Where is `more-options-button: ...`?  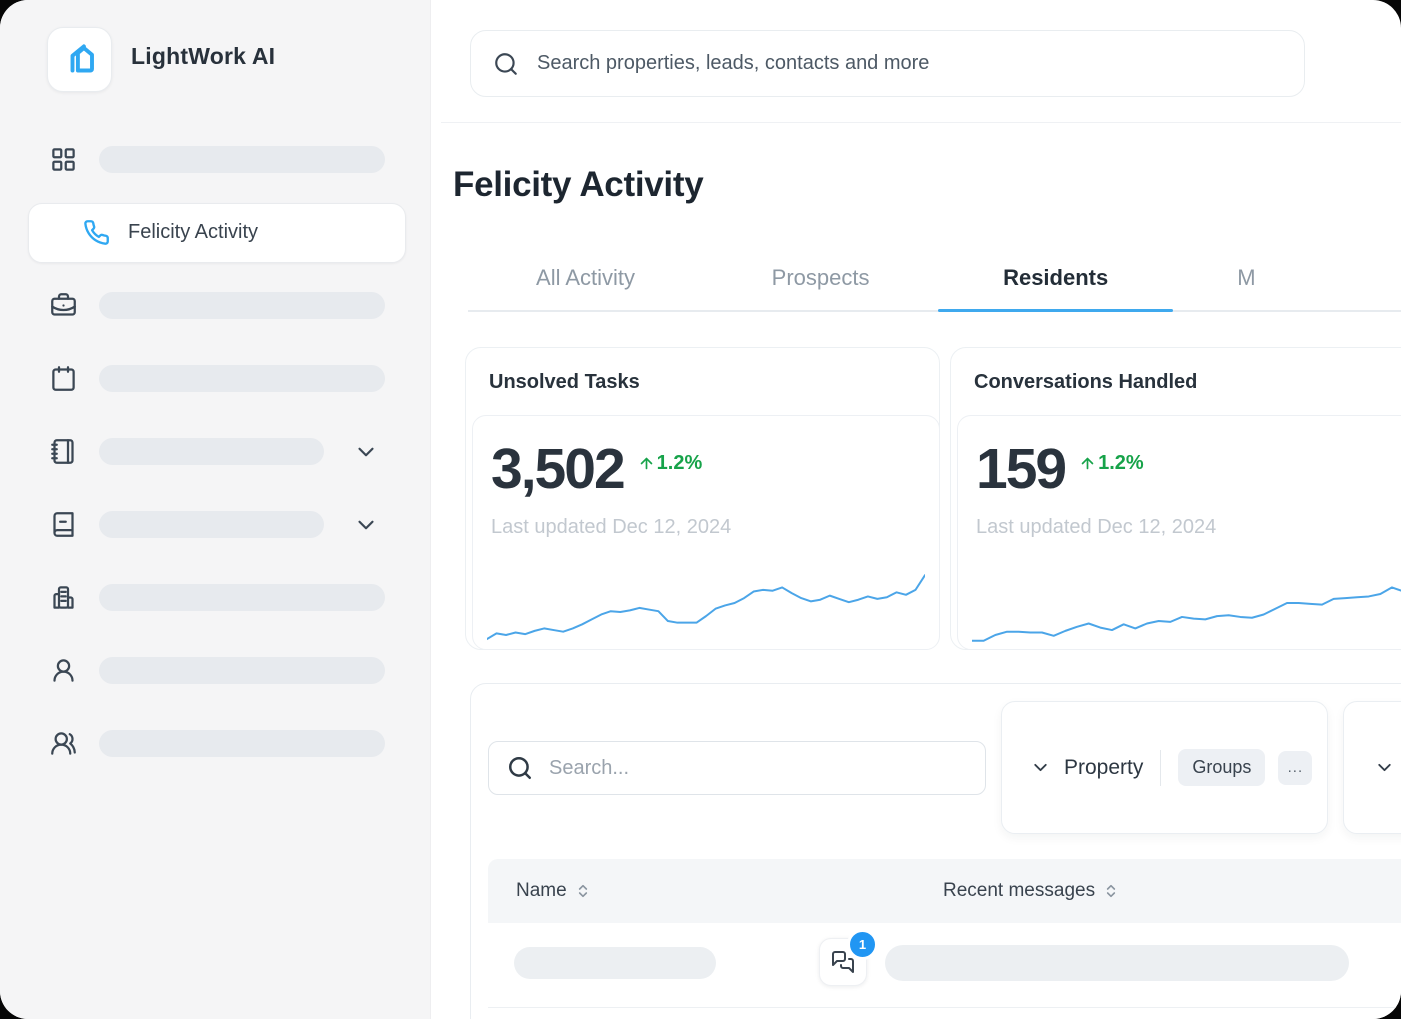 more-options-button: ... is located at coordinates (1295, 767).